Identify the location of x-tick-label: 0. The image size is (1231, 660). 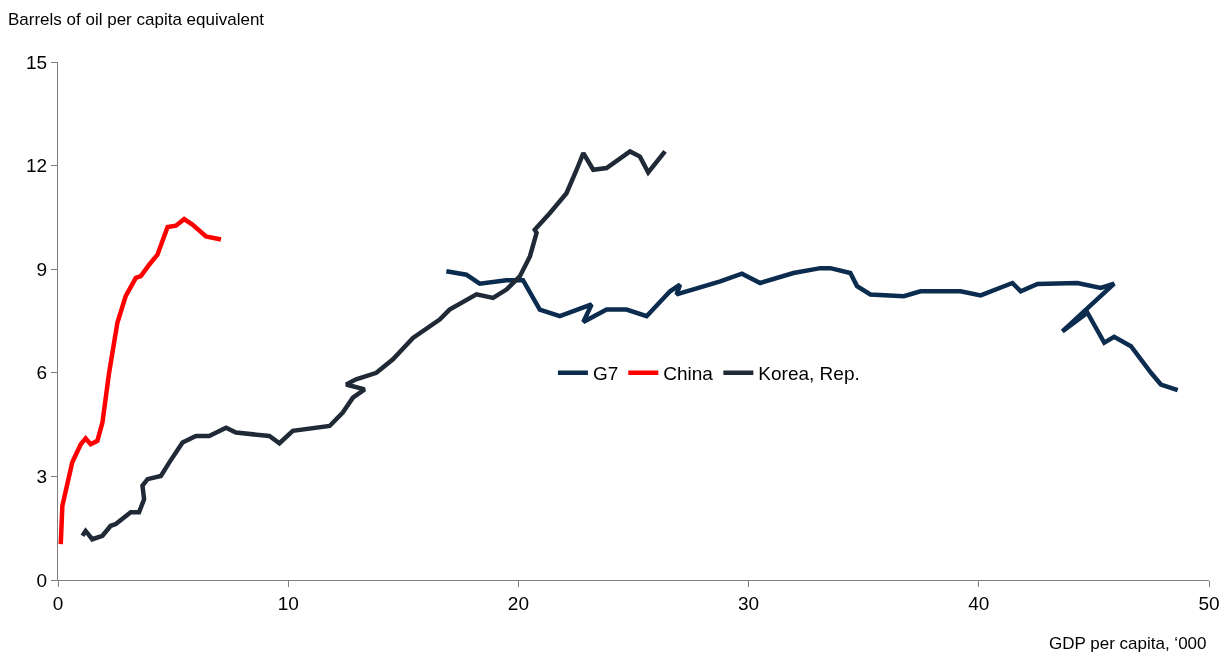
(58, 603).